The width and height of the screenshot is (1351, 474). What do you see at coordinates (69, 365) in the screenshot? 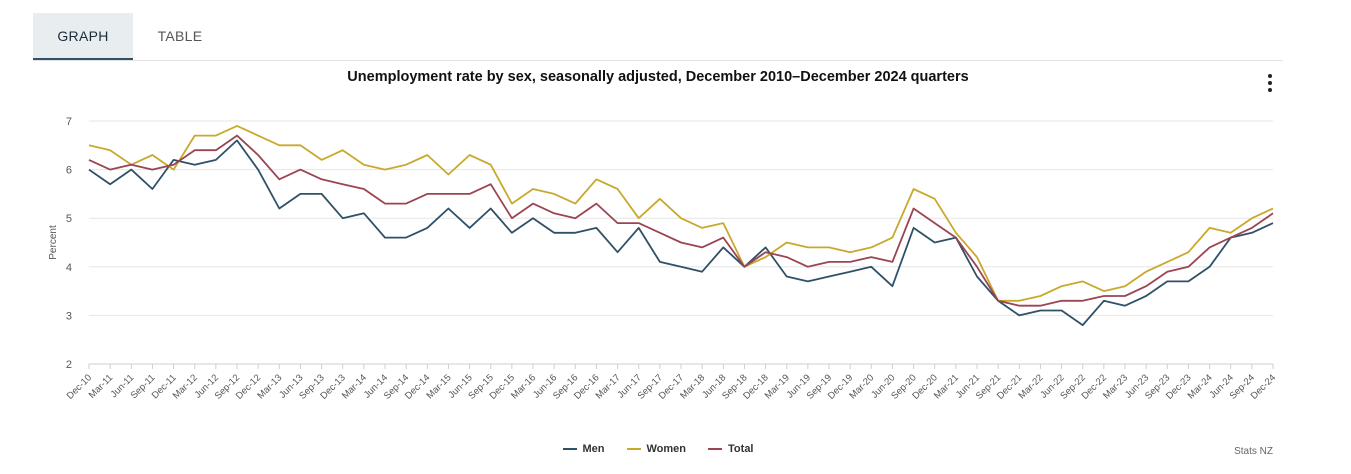
I see `y-tick-label: 2` at bounding box center [69, 365].